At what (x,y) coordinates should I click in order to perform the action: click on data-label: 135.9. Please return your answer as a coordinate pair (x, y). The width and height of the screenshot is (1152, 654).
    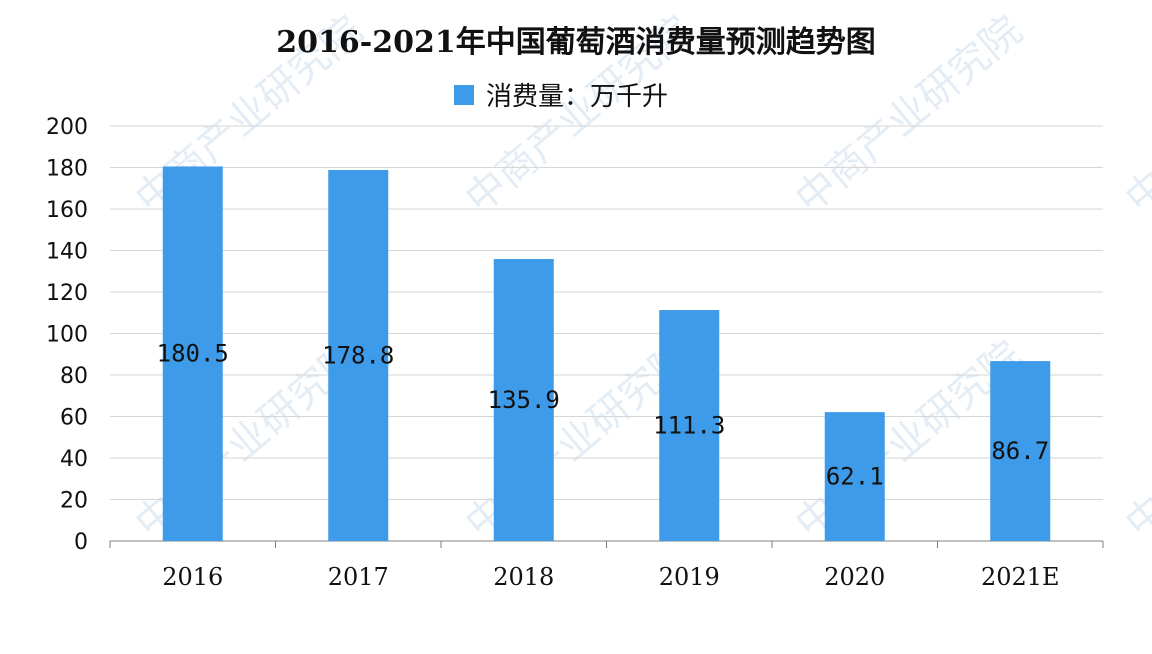
    Looking at the image, I should click on (524, 400).